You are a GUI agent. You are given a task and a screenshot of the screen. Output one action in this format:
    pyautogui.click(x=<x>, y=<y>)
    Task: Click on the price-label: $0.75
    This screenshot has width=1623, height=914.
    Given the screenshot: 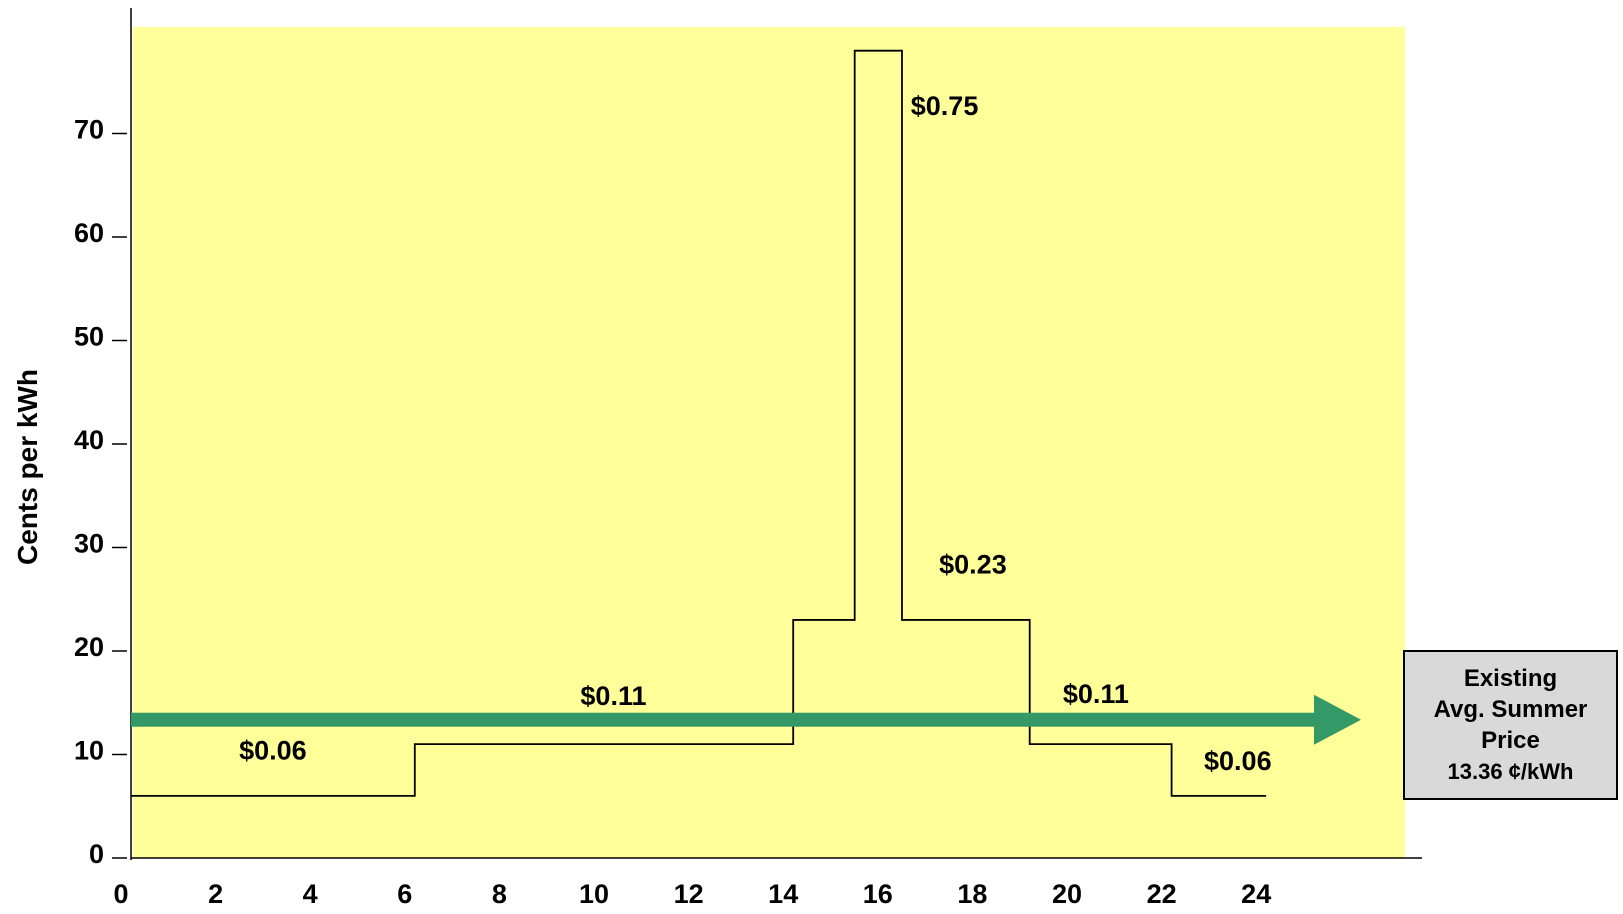 What is the action you would take?
    pyautogui.click(x=945, y=106)
    